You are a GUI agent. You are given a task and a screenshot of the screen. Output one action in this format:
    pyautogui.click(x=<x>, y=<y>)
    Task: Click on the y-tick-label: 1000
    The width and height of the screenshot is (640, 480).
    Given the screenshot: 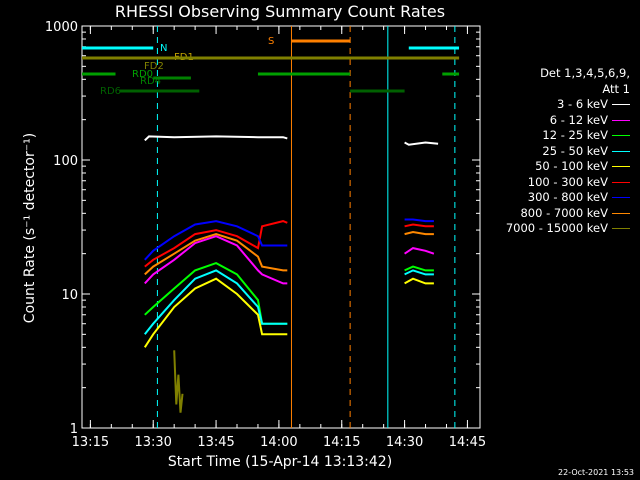 What is the action you would take?
    pyautogui.click(x=61, y=27)
    